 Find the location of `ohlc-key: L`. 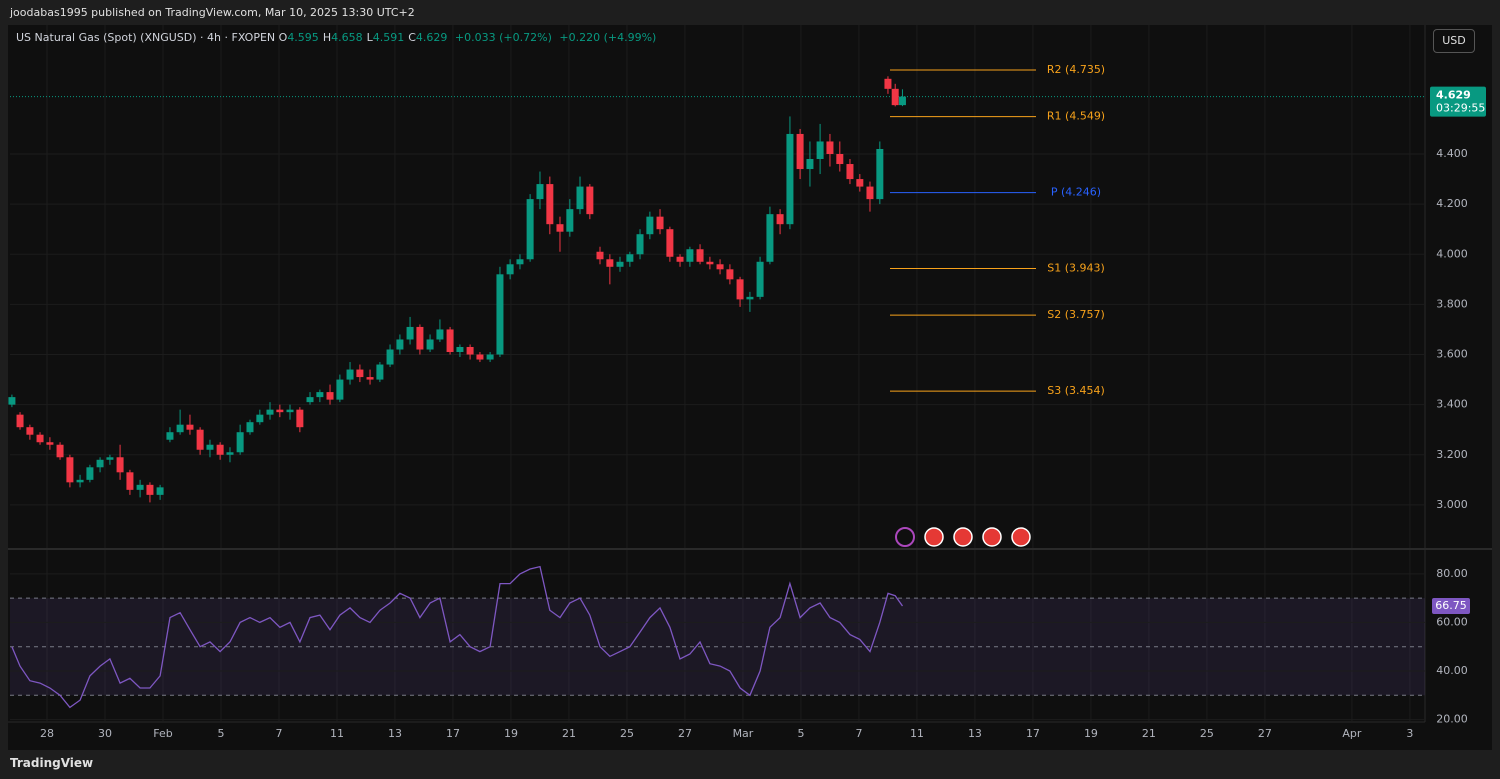

ohlc-key: L is located at coordinates (369, 37).